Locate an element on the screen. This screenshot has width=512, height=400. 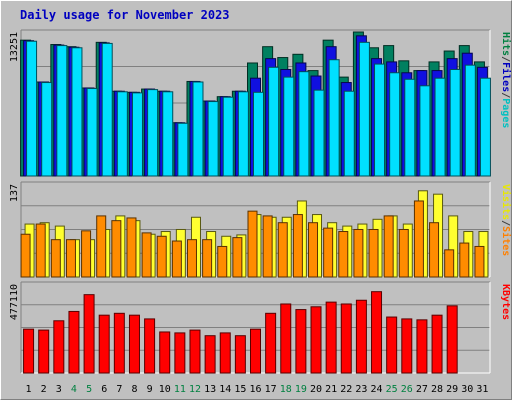
y-max-label: 13251 is located at coordinates (14, 47).